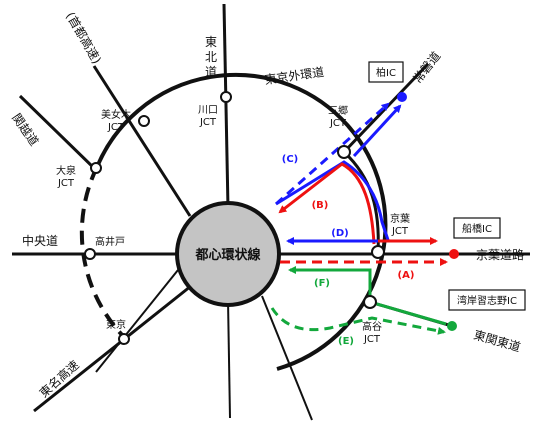 The image size is (539, 427). I want to click on funabashi-ic-box, so click(477, 228).